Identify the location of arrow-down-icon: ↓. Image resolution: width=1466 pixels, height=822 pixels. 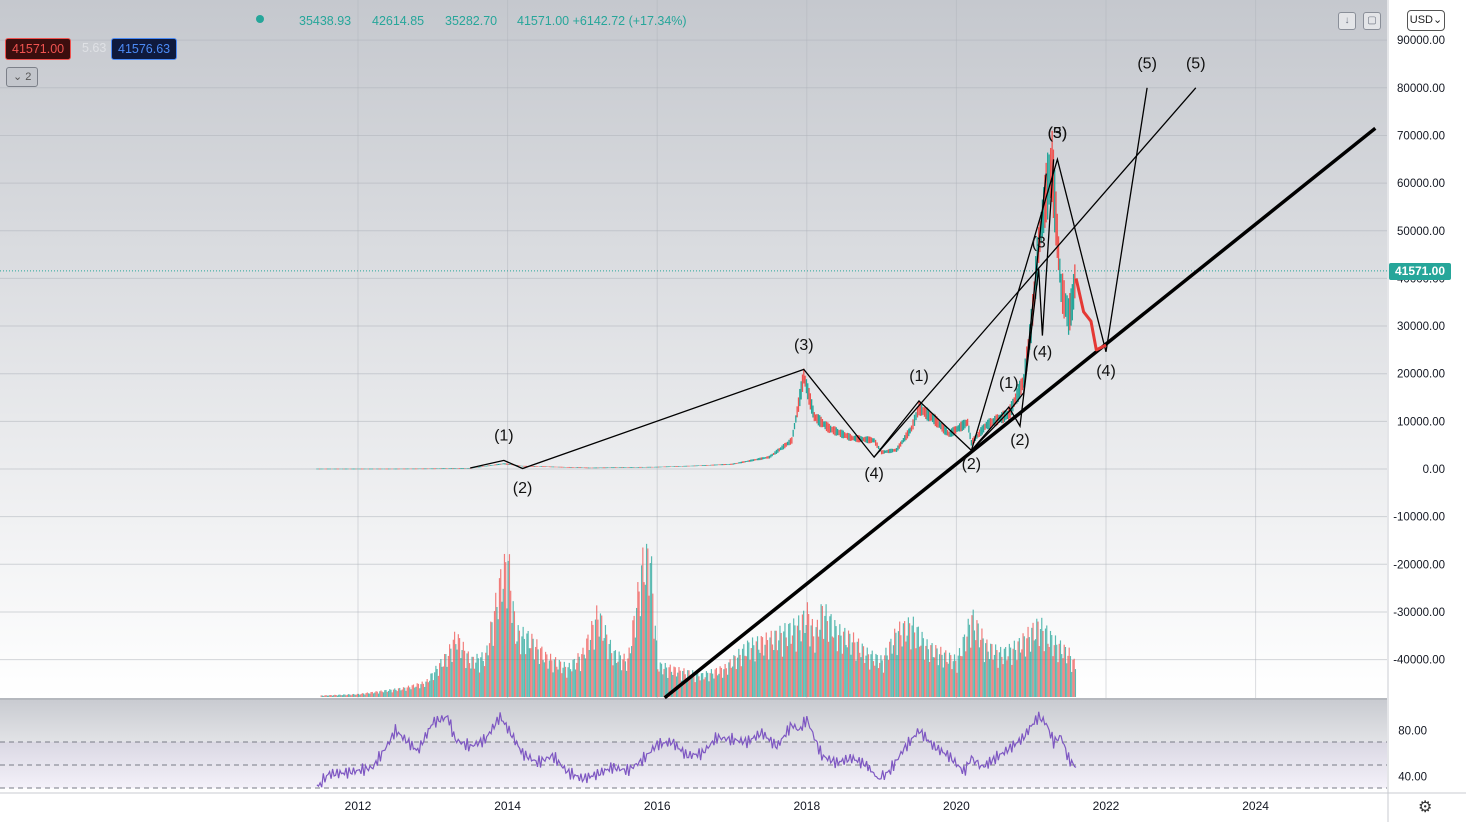
(1347, 21).